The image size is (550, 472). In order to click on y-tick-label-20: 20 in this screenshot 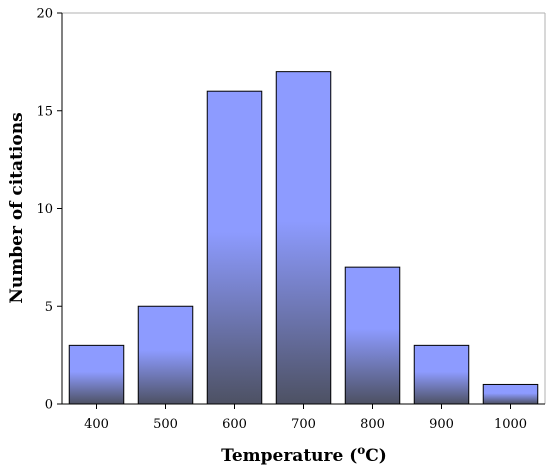, I will do `click(44, 14)`.